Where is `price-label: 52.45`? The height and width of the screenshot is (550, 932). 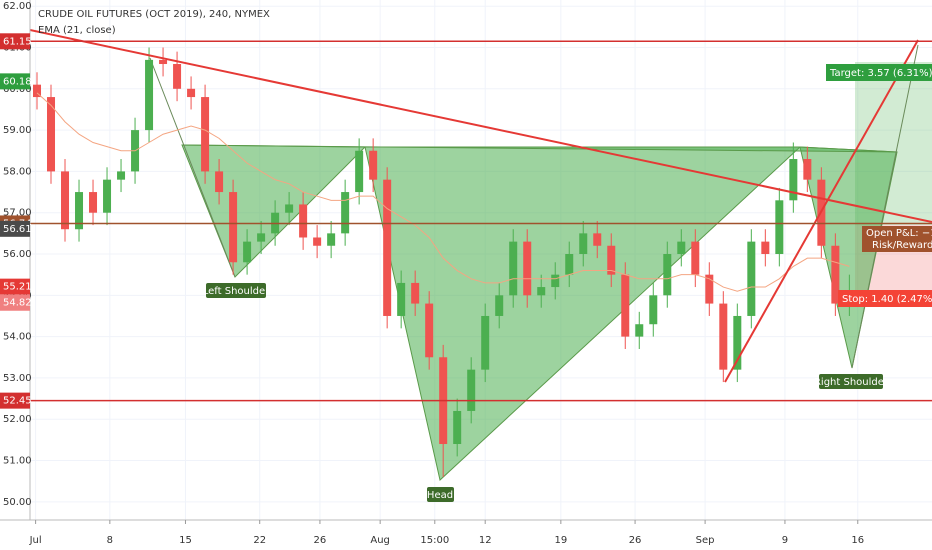
price-label: 52.45 is located at coordinates (17, 401).